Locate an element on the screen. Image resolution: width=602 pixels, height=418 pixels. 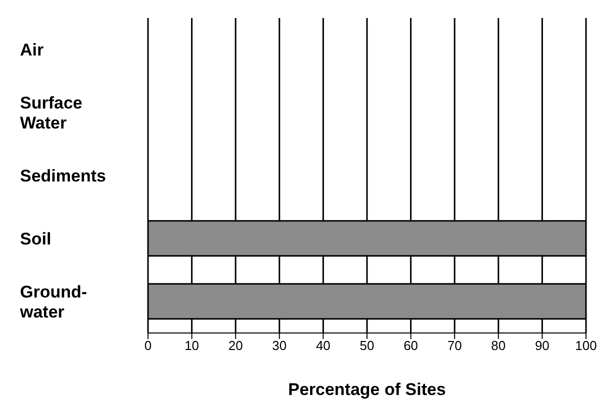
x-tick-label: 80 is located at coordinates (498, 346).